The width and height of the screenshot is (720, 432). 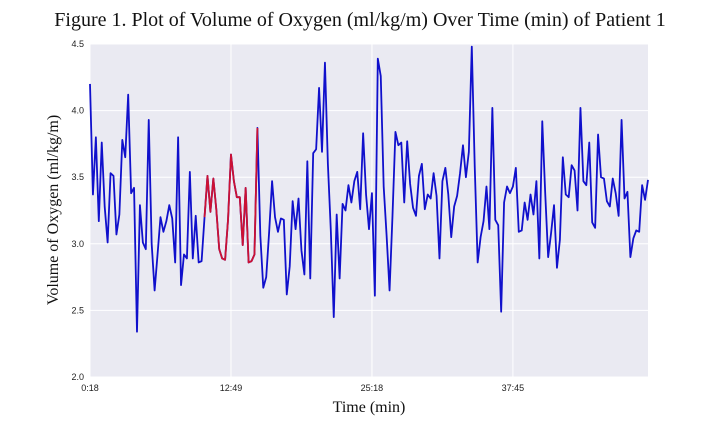 What do you see at coordinates (53, 210) in the screenshot?
I see `y-axis-label: Volume of Oxygen (ml/kg/m)` at bounding box center [53, 210].